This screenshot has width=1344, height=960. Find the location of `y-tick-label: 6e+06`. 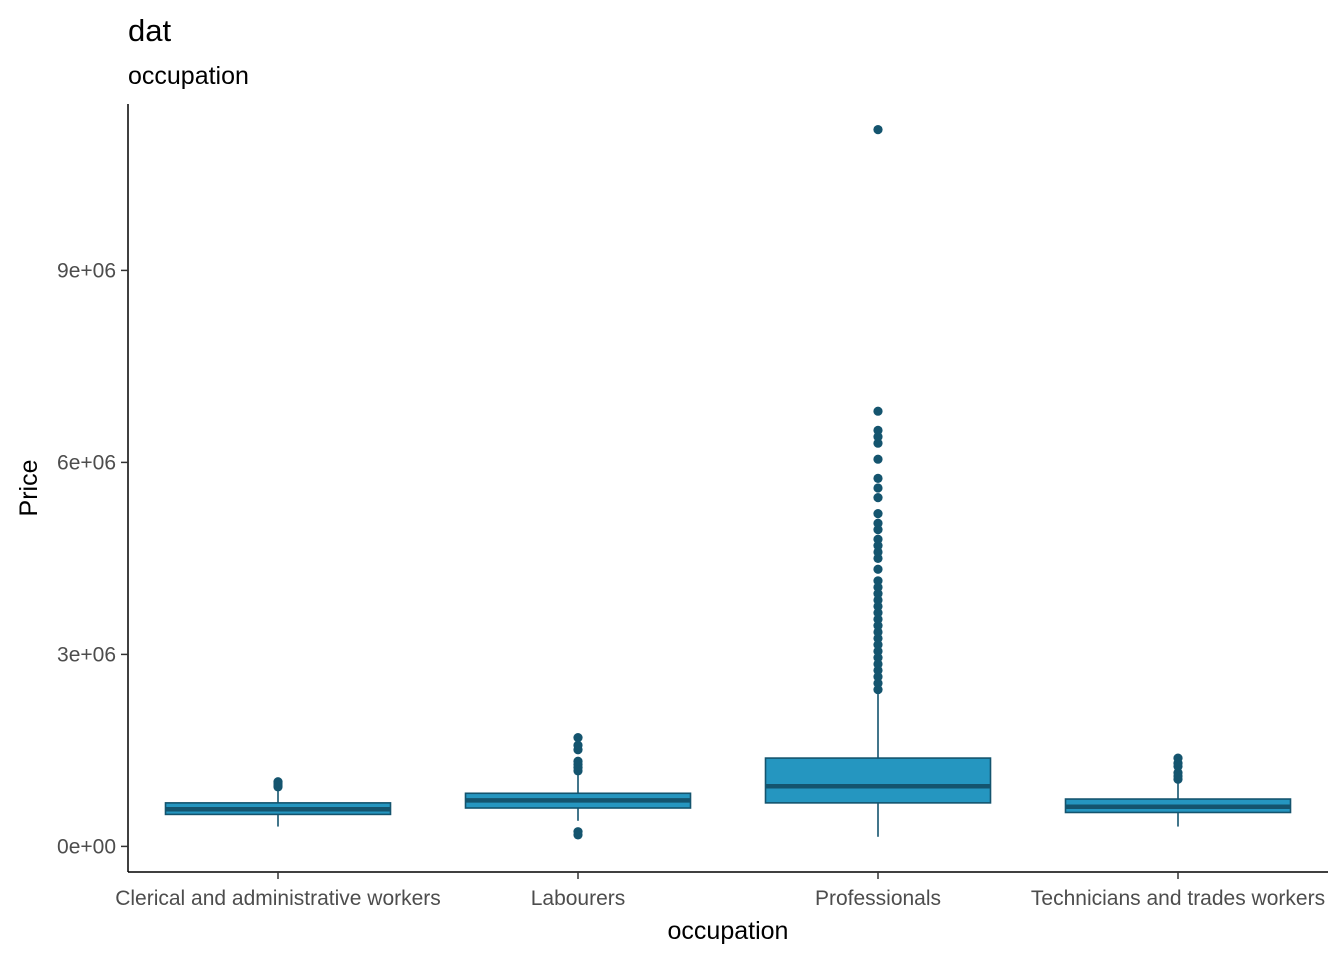

y-tick-label: 6e+06 is located at coordinates (86, 462).